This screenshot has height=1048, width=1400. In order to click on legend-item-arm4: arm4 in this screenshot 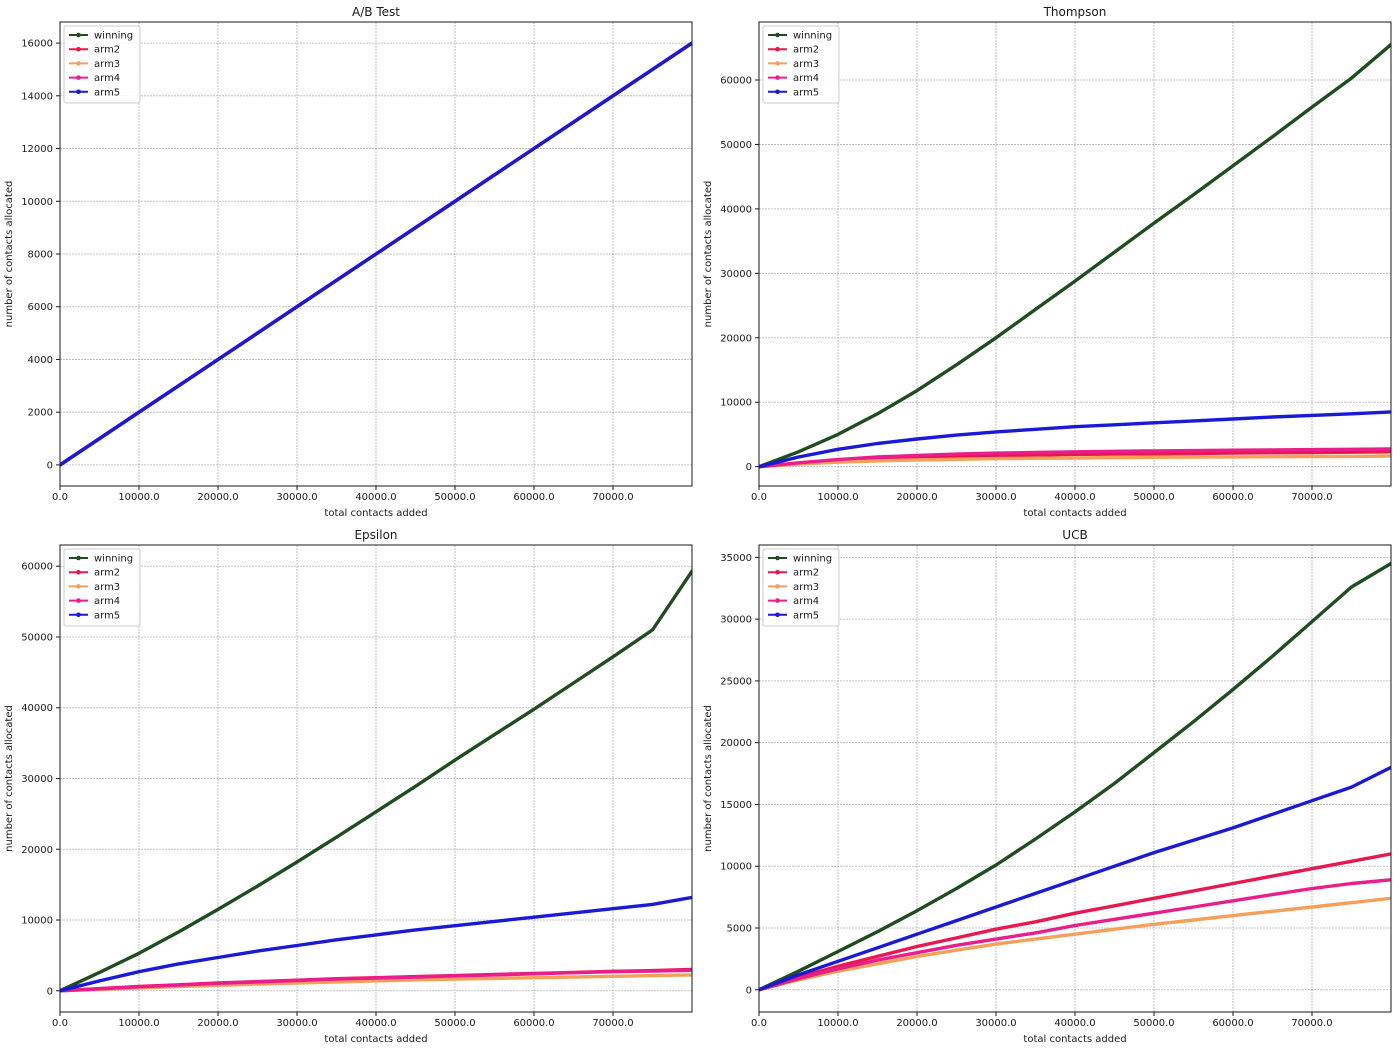, I will do `click(793, 601)`.